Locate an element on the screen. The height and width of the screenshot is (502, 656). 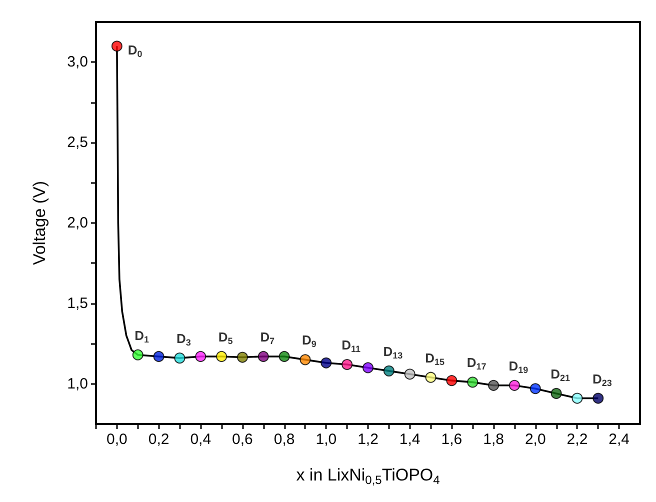
x-tick-label: 0,4 is located at coordinates (201, 439).